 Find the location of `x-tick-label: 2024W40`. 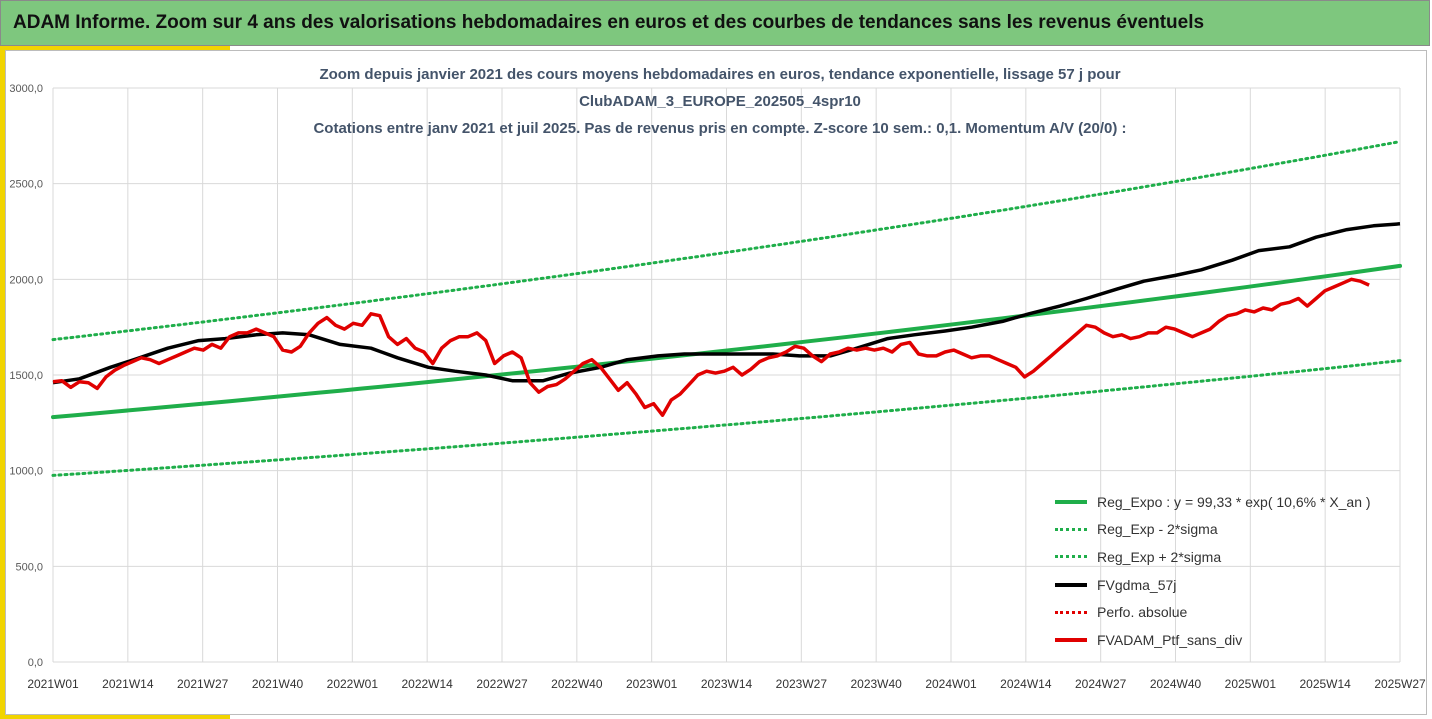

x-tick-label: 2024W40 is located at coordinates (1176, 684).